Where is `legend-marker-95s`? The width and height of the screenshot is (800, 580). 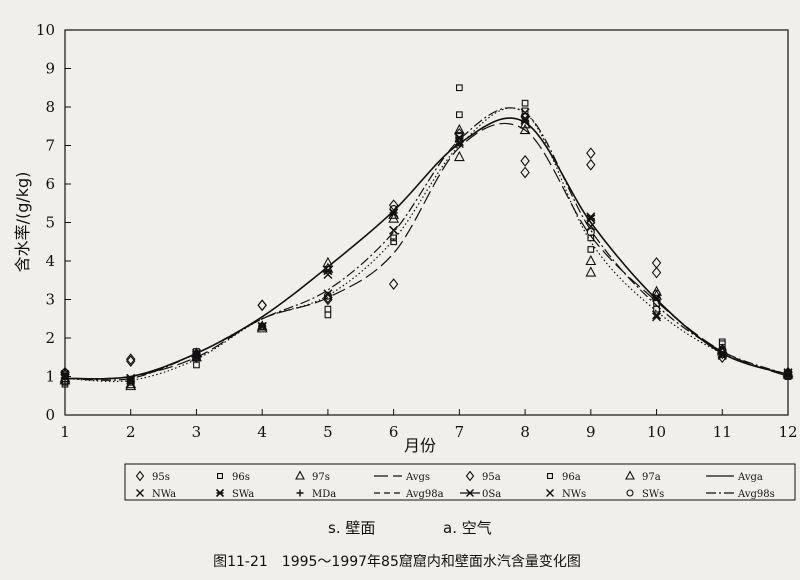
legend-marker-95s is located at coordinates (140, 476).